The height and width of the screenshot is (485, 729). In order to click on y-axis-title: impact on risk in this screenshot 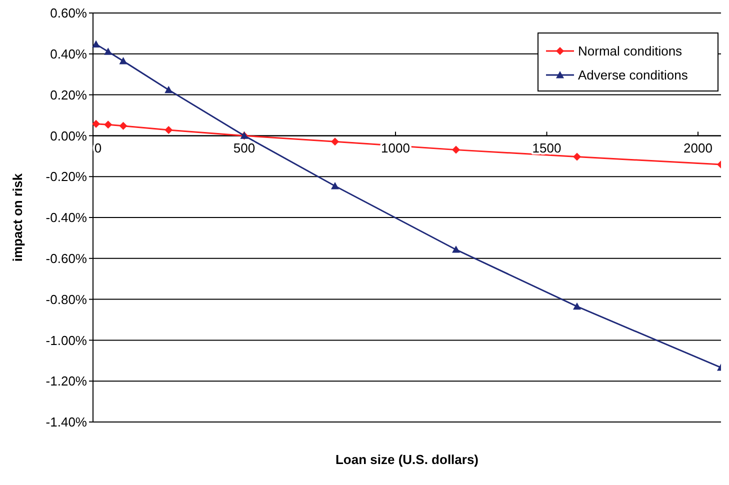, I will do `click(17, 217)`.